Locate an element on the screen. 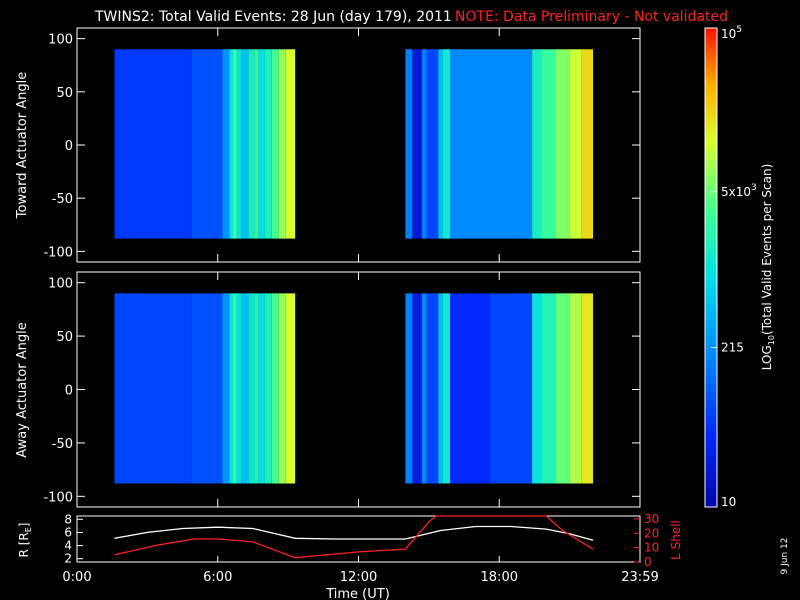  time-axis-label: Time (UT) is located at coordinates (357, 593).